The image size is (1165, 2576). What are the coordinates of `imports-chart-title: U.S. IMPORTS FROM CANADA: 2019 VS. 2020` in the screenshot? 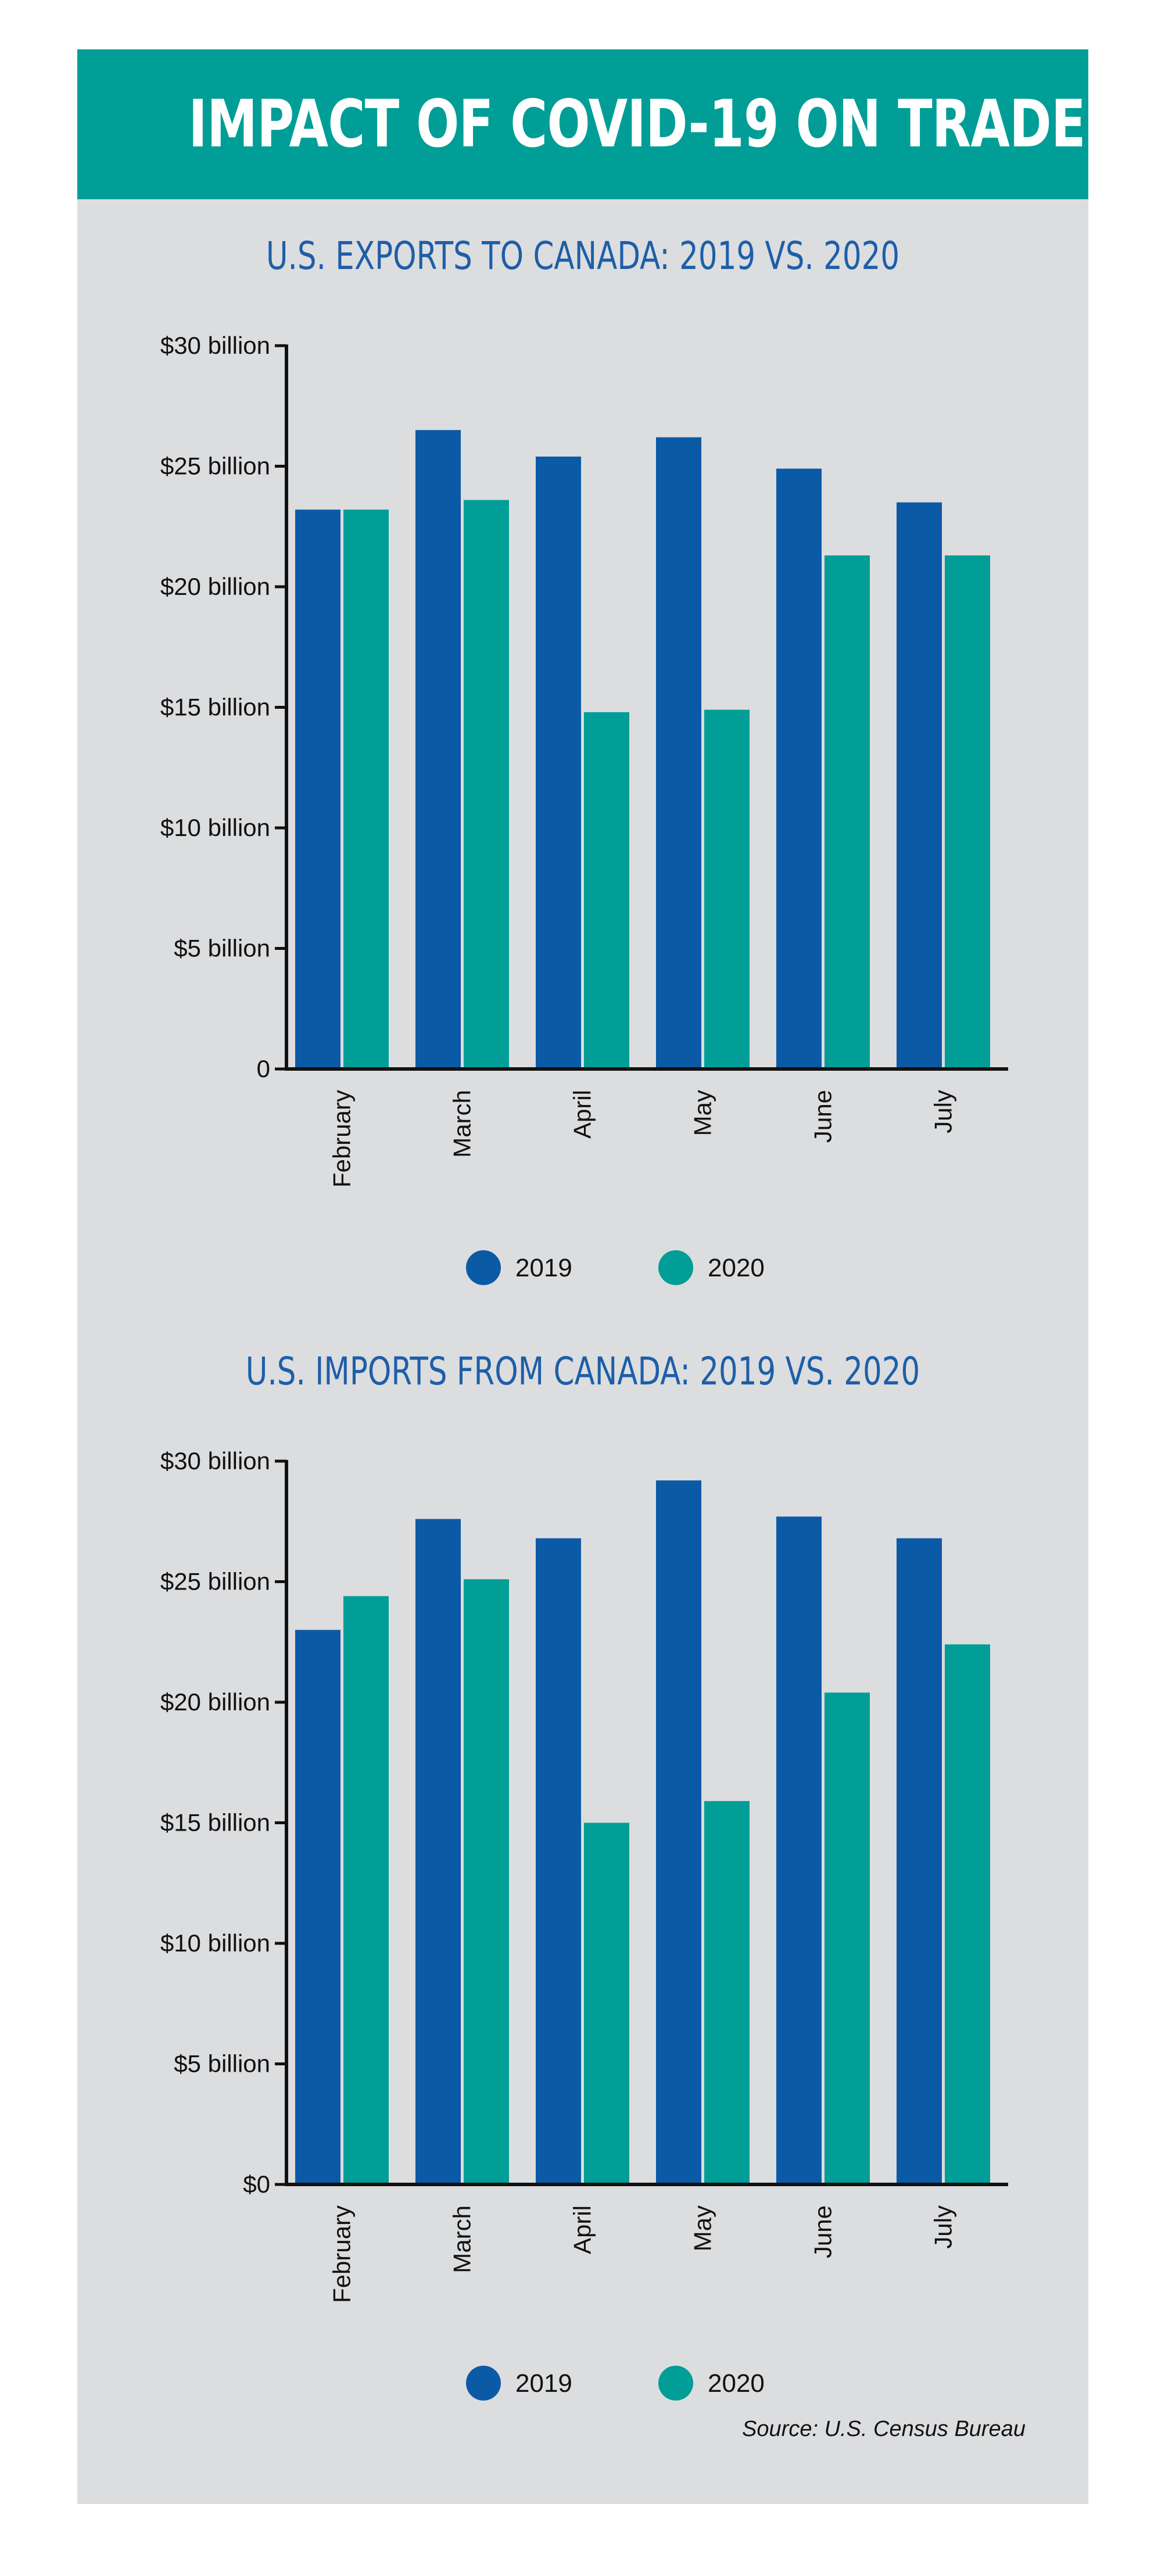 It's located at (582, 1371).